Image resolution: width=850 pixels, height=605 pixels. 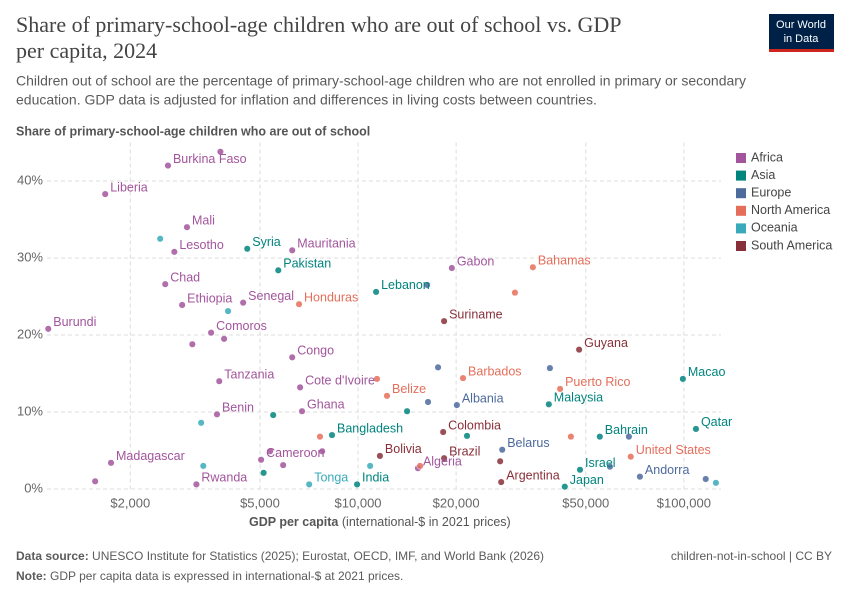 I want to click on point-label: Bolivia, so click(x=403, y=449).